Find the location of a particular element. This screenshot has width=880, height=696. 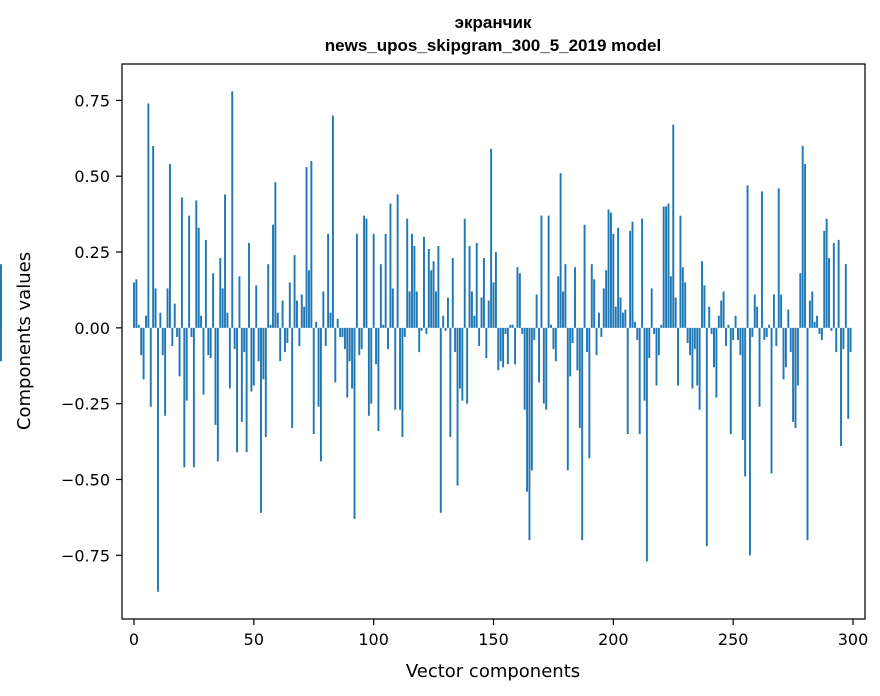

x-tick-label: 300 is located at coordinates (853, 639).